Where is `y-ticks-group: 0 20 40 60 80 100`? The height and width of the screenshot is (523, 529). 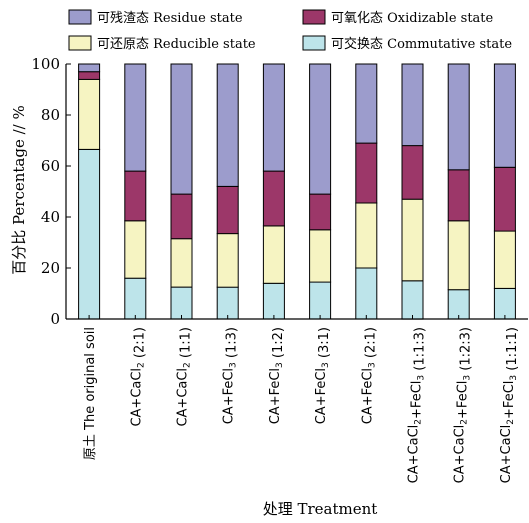 y-ticks-group: 0 20 40 60 80 100 is located at coordinates (51, 191).